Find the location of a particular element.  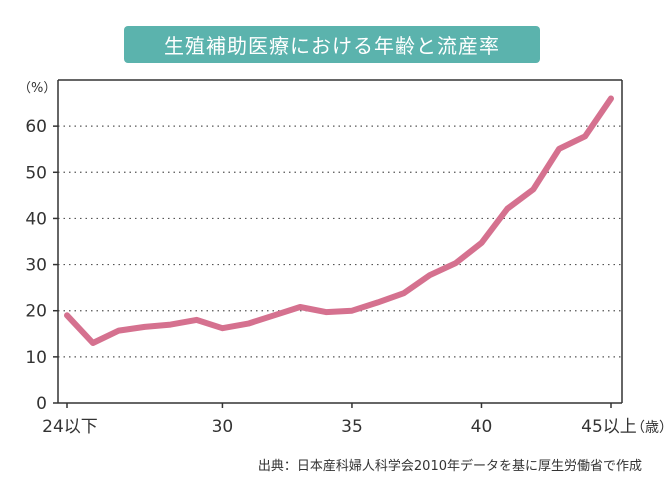

chart-title-banner: 生殖補助医療における年齢と流産率 is located at coordinates (332, 44).